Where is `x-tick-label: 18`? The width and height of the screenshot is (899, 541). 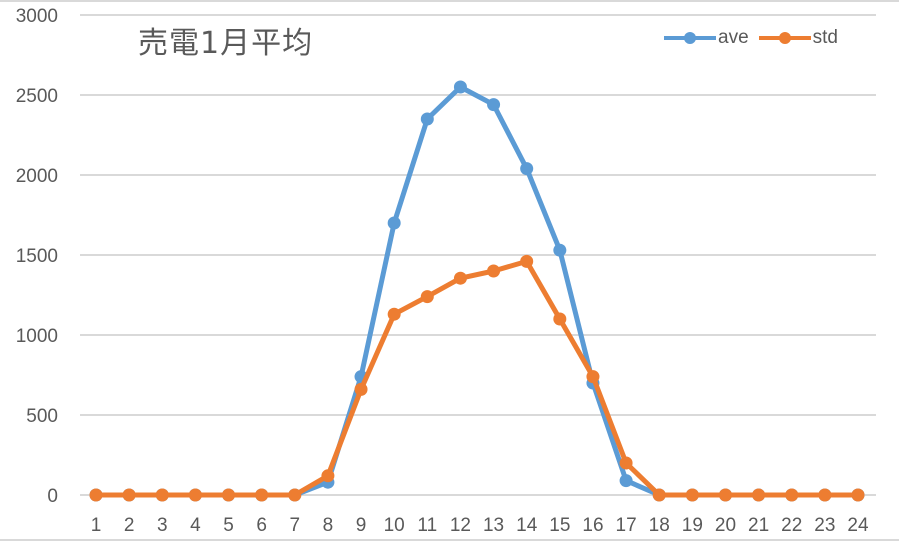 x-tick-label: 18 is located at coordinates (659, 525).